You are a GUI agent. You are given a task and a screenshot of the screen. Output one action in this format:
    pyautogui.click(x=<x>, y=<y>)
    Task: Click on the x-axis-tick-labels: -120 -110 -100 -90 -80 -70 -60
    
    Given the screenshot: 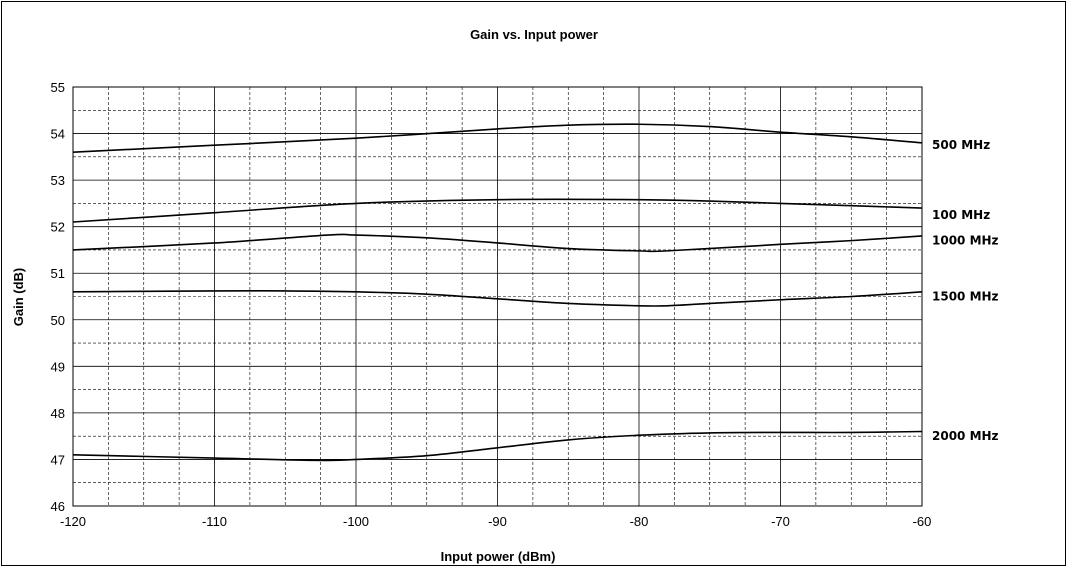 What is the action you would take?
    pyautogui.click(x=495, y=521)
    